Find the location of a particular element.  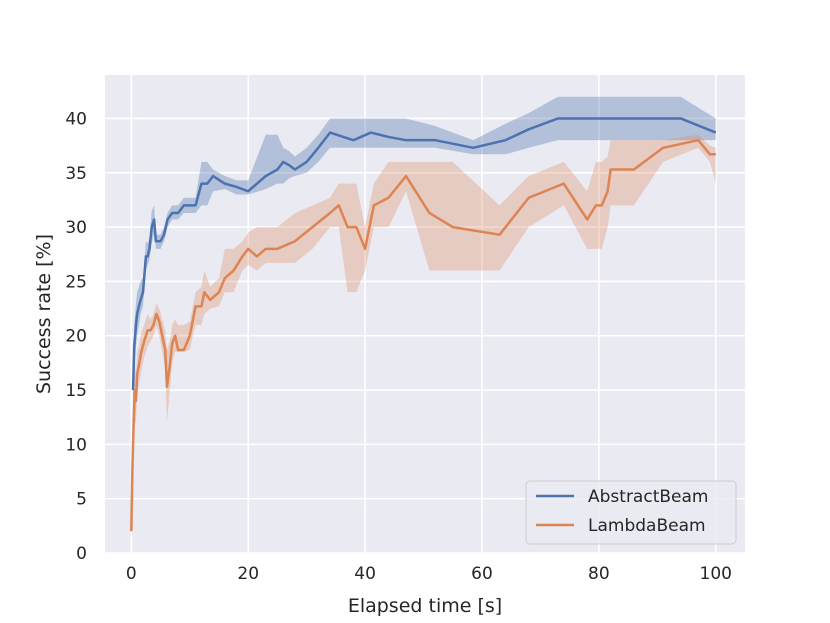

y-tick-label: 5 is located at coordinates (81, 500).